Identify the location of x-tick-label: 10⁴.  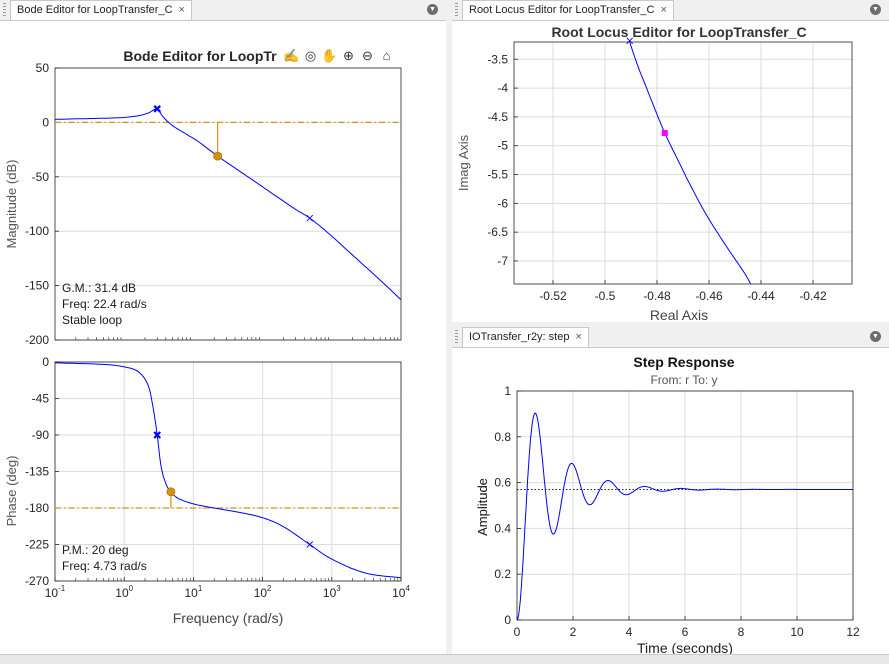
(401, 592).